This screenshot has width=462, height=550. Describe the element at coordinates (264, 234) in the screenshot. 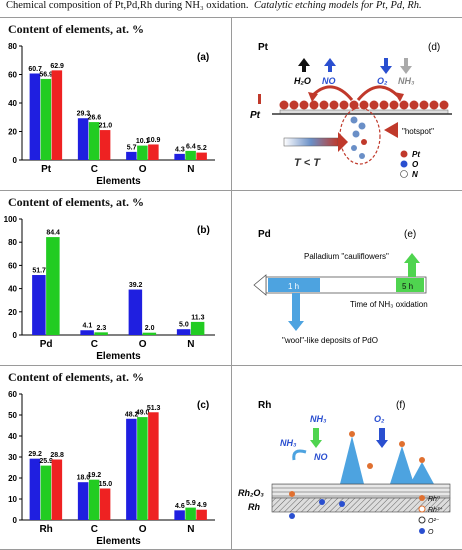

I see `model-e-metal: Pd` at that location.